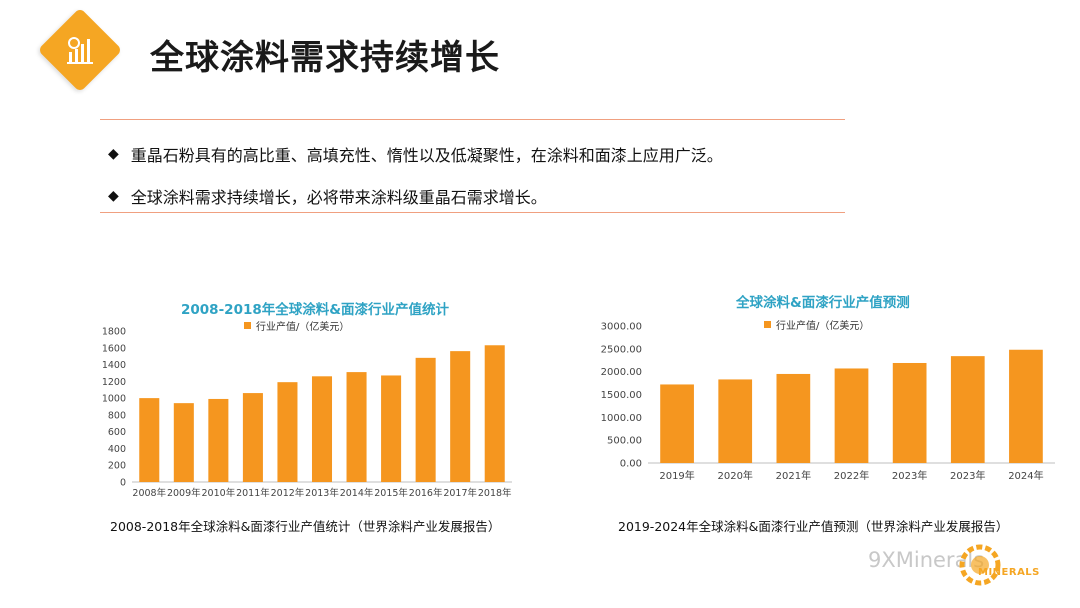 This screenshot has height=608, width=1080. What do you see at coordinates (1009, 572) in the screenshot?
I see `watermark-logo-text: MINERALS` at bounding box center [1009, 572].